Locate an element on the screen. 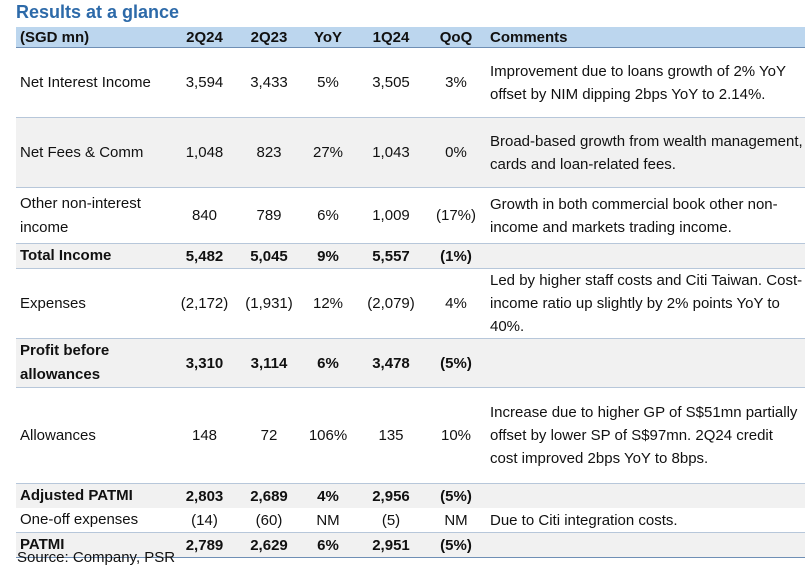 This screenshot has height=577, width=811. value-yoy: 9% is located at coordinates (328, 256).